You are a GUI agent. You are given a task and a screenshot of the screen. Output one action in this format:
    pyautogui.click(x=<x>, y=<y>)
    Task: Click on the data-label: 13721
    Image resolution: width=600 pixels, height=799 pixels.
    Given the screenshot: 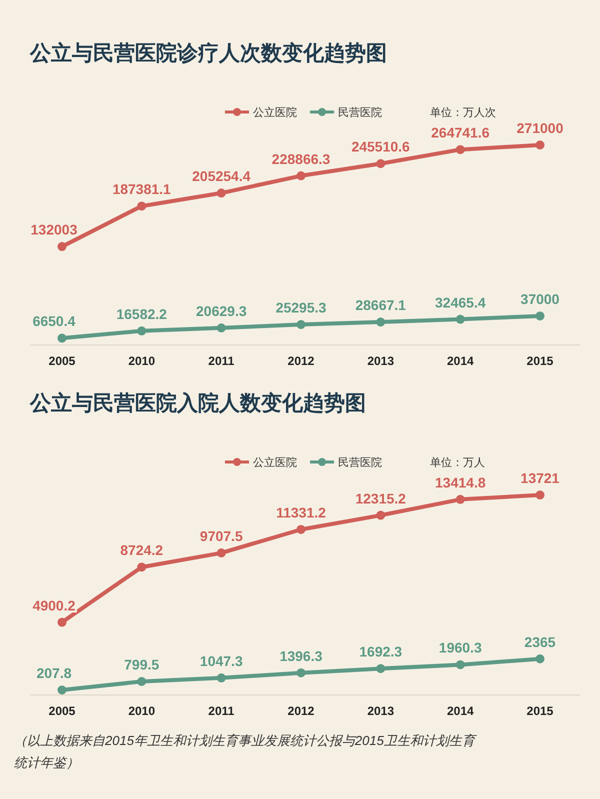 What is the action you would take?
    pyautogui.click(x=540, y=478)
    